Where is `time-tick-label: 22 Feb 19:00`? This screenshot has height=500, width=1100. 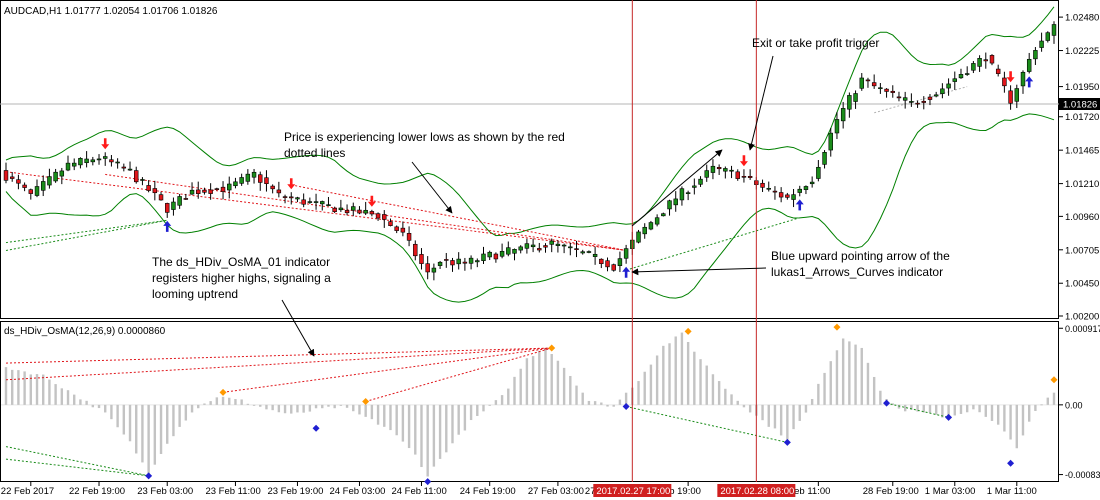 time-tick-label: 22 Feb 19:00 is located at coordinates (97, 491).